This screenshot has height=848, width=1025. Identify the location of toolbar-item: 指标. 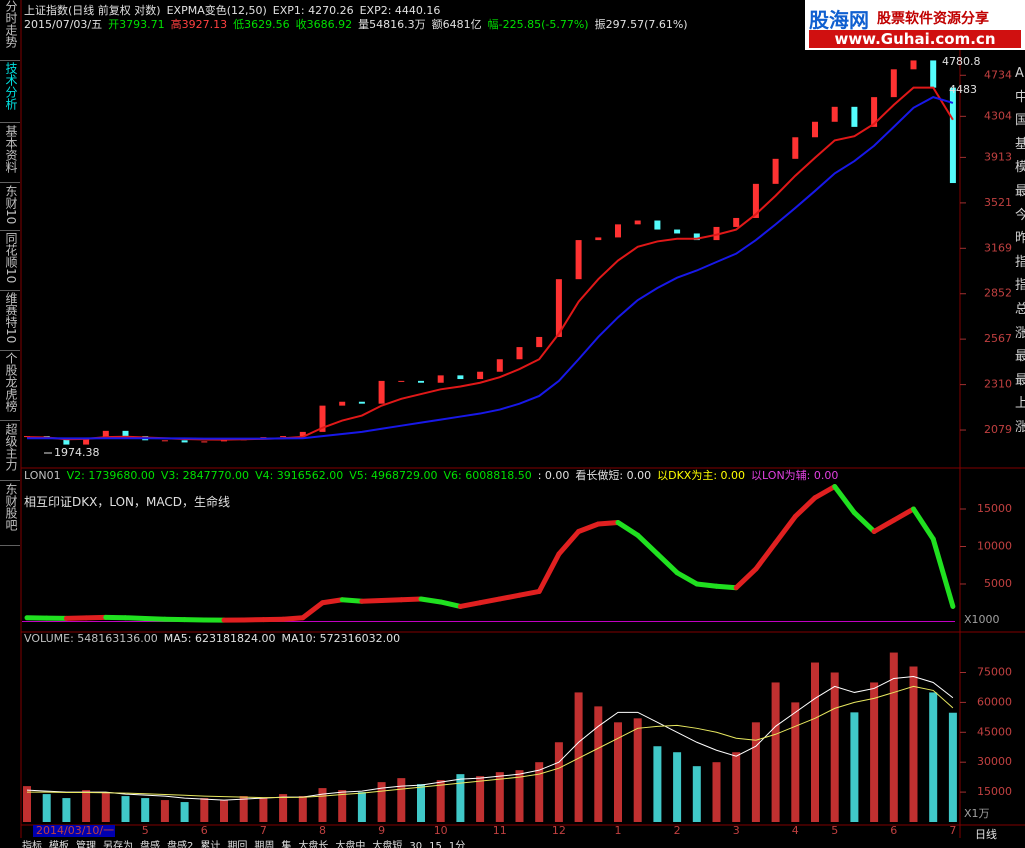
(32, 844).